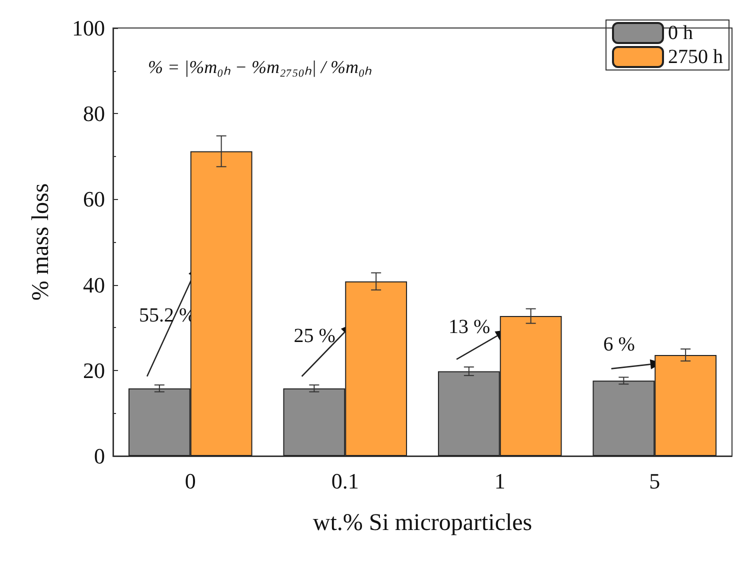  I want to click on y-tick-label: 80, so click(94, 113).